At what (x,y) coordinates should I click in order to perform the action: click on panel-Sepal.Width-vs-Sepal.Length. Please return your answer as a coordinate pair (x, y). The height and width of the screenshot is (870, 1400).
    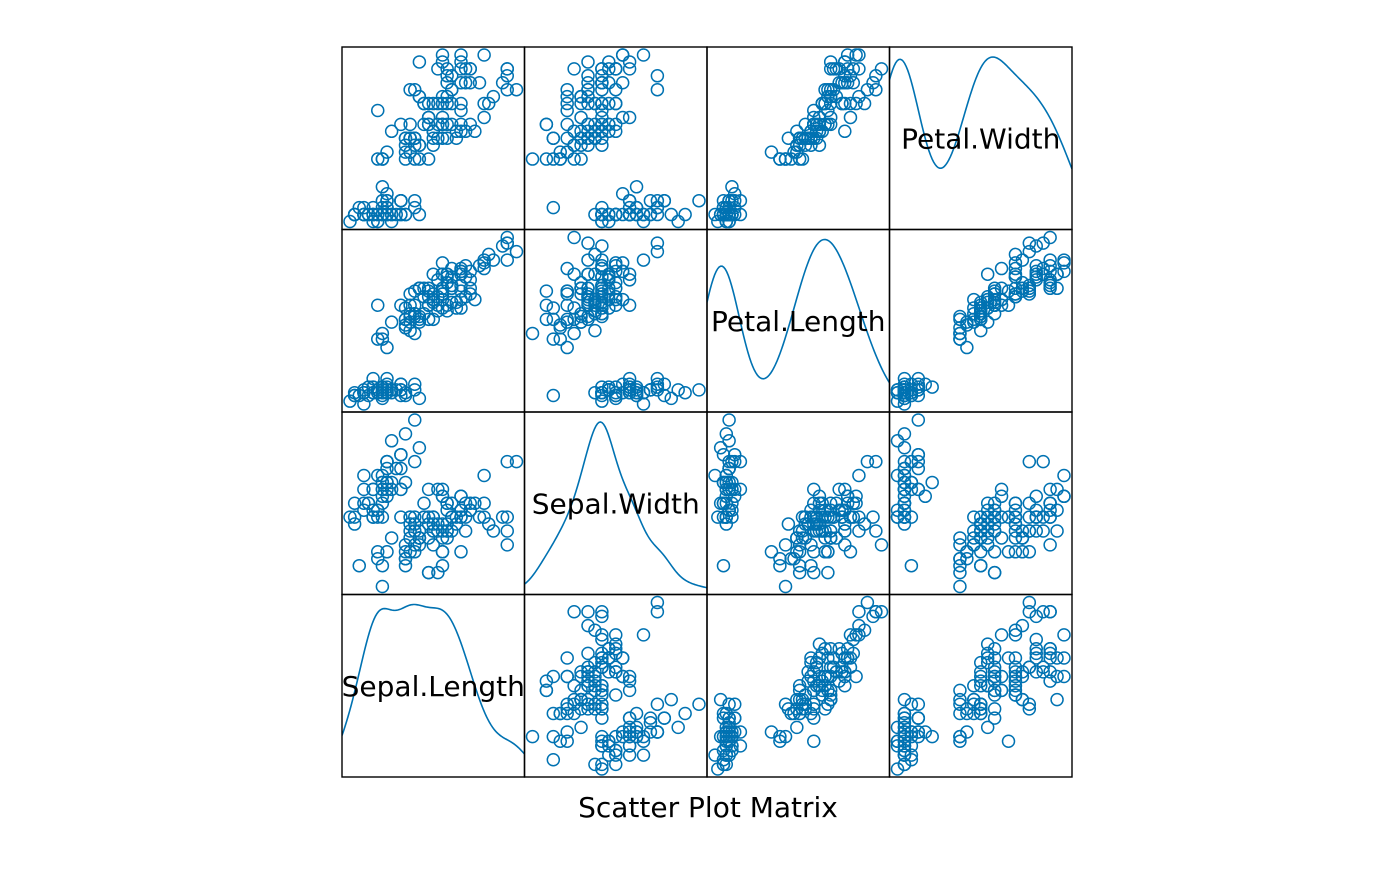
    Looking at the image, I should click on (433, 503).